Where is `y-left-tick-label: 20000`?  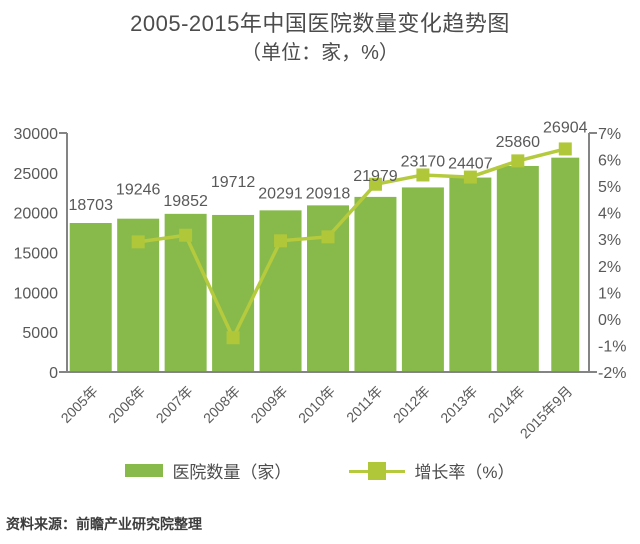 y-left-tick-label: 20000 is located at coordinates (36, 214).